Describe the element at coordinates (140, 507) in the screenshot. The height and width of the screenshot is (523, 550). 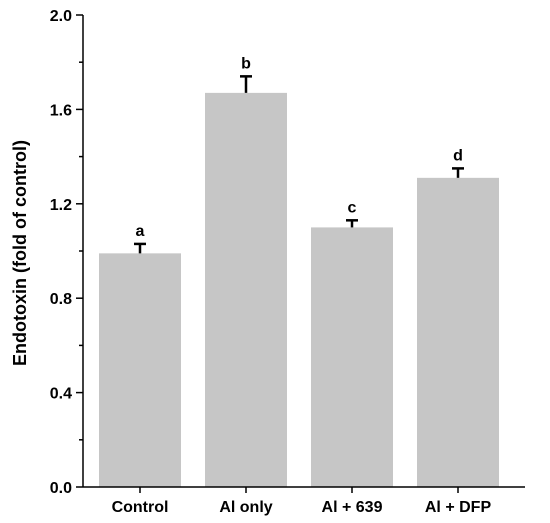
I see `x-tick-label-0: Control` at that location.